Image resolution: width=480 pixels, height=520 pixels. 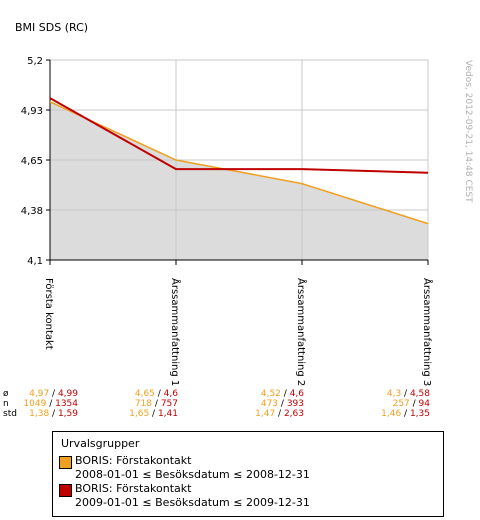 What do you see at coordinates (192, 474) in the screenshot?
I see `legend-line2: 2008-01-01 ≤ Besöksdatum ≤ 2008-12-31` at bounding box center [192, 474].